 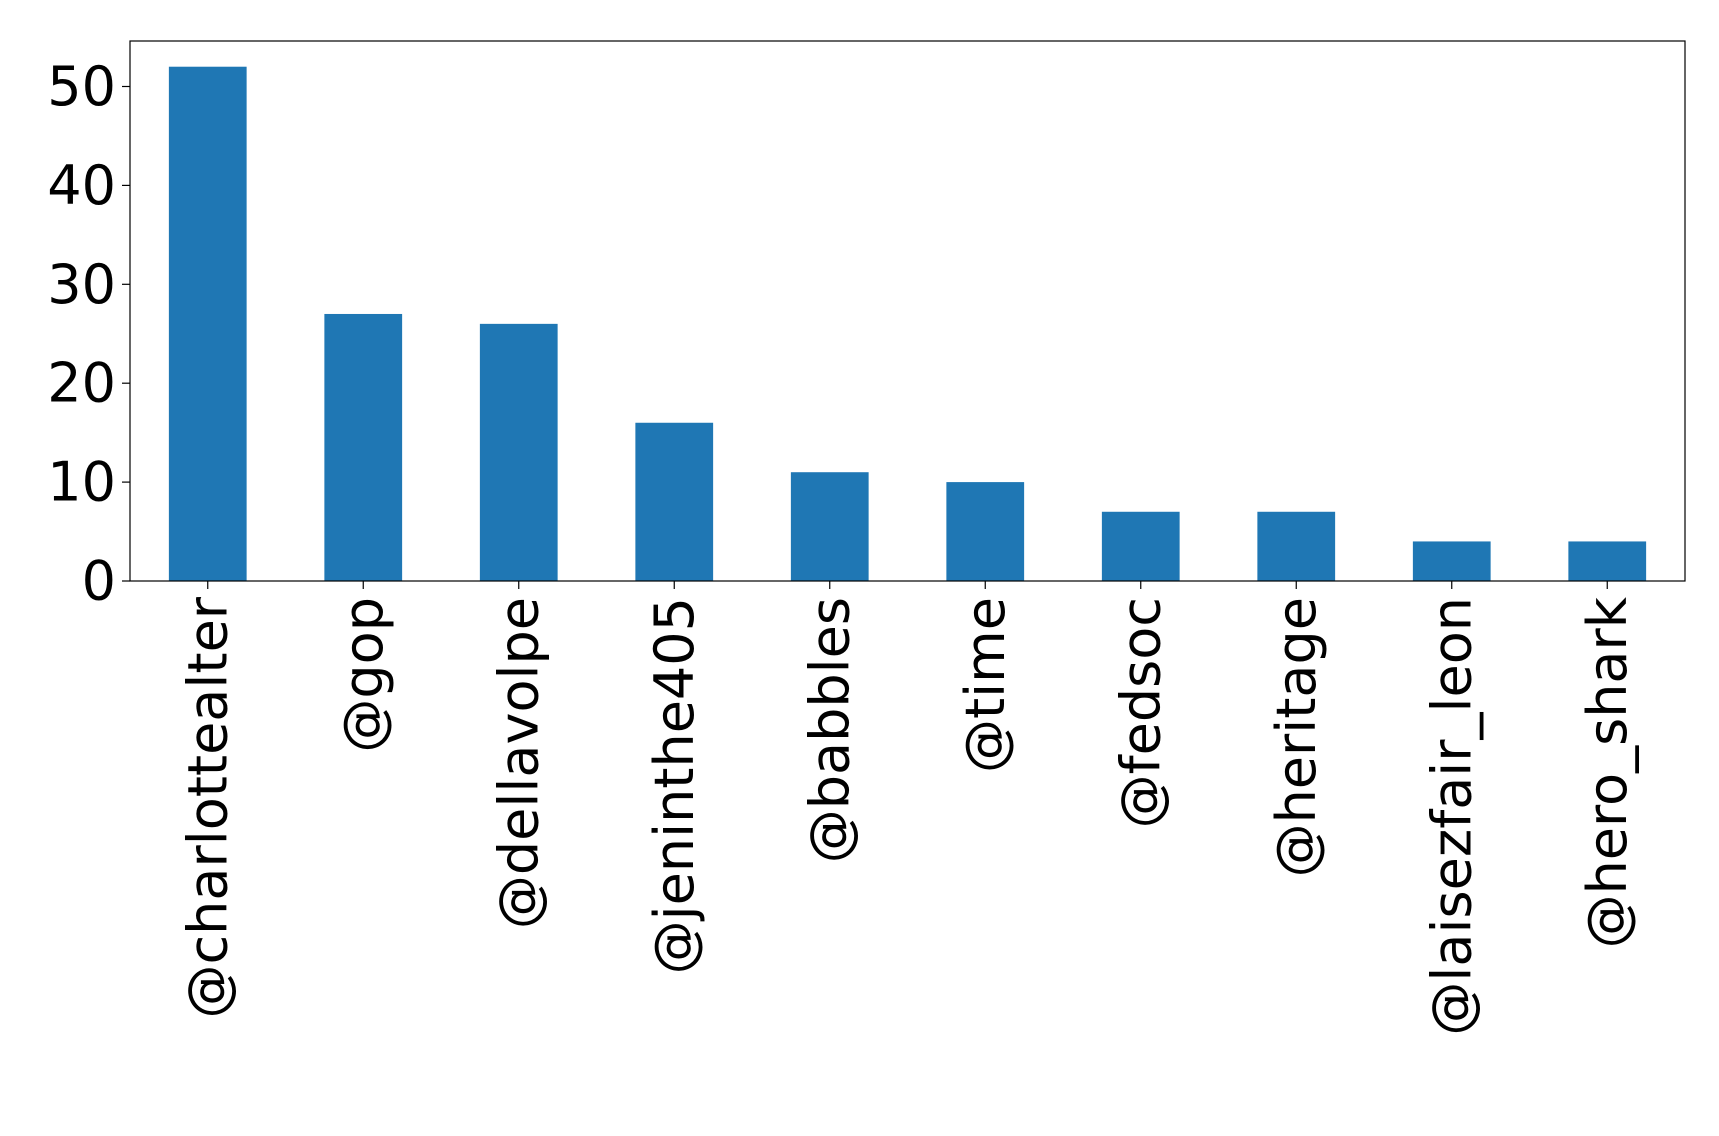 What do you see at coordinates (518, 452) in the screenshot?
I see `bar-dellavolpe` at bounding box center [518, 452].